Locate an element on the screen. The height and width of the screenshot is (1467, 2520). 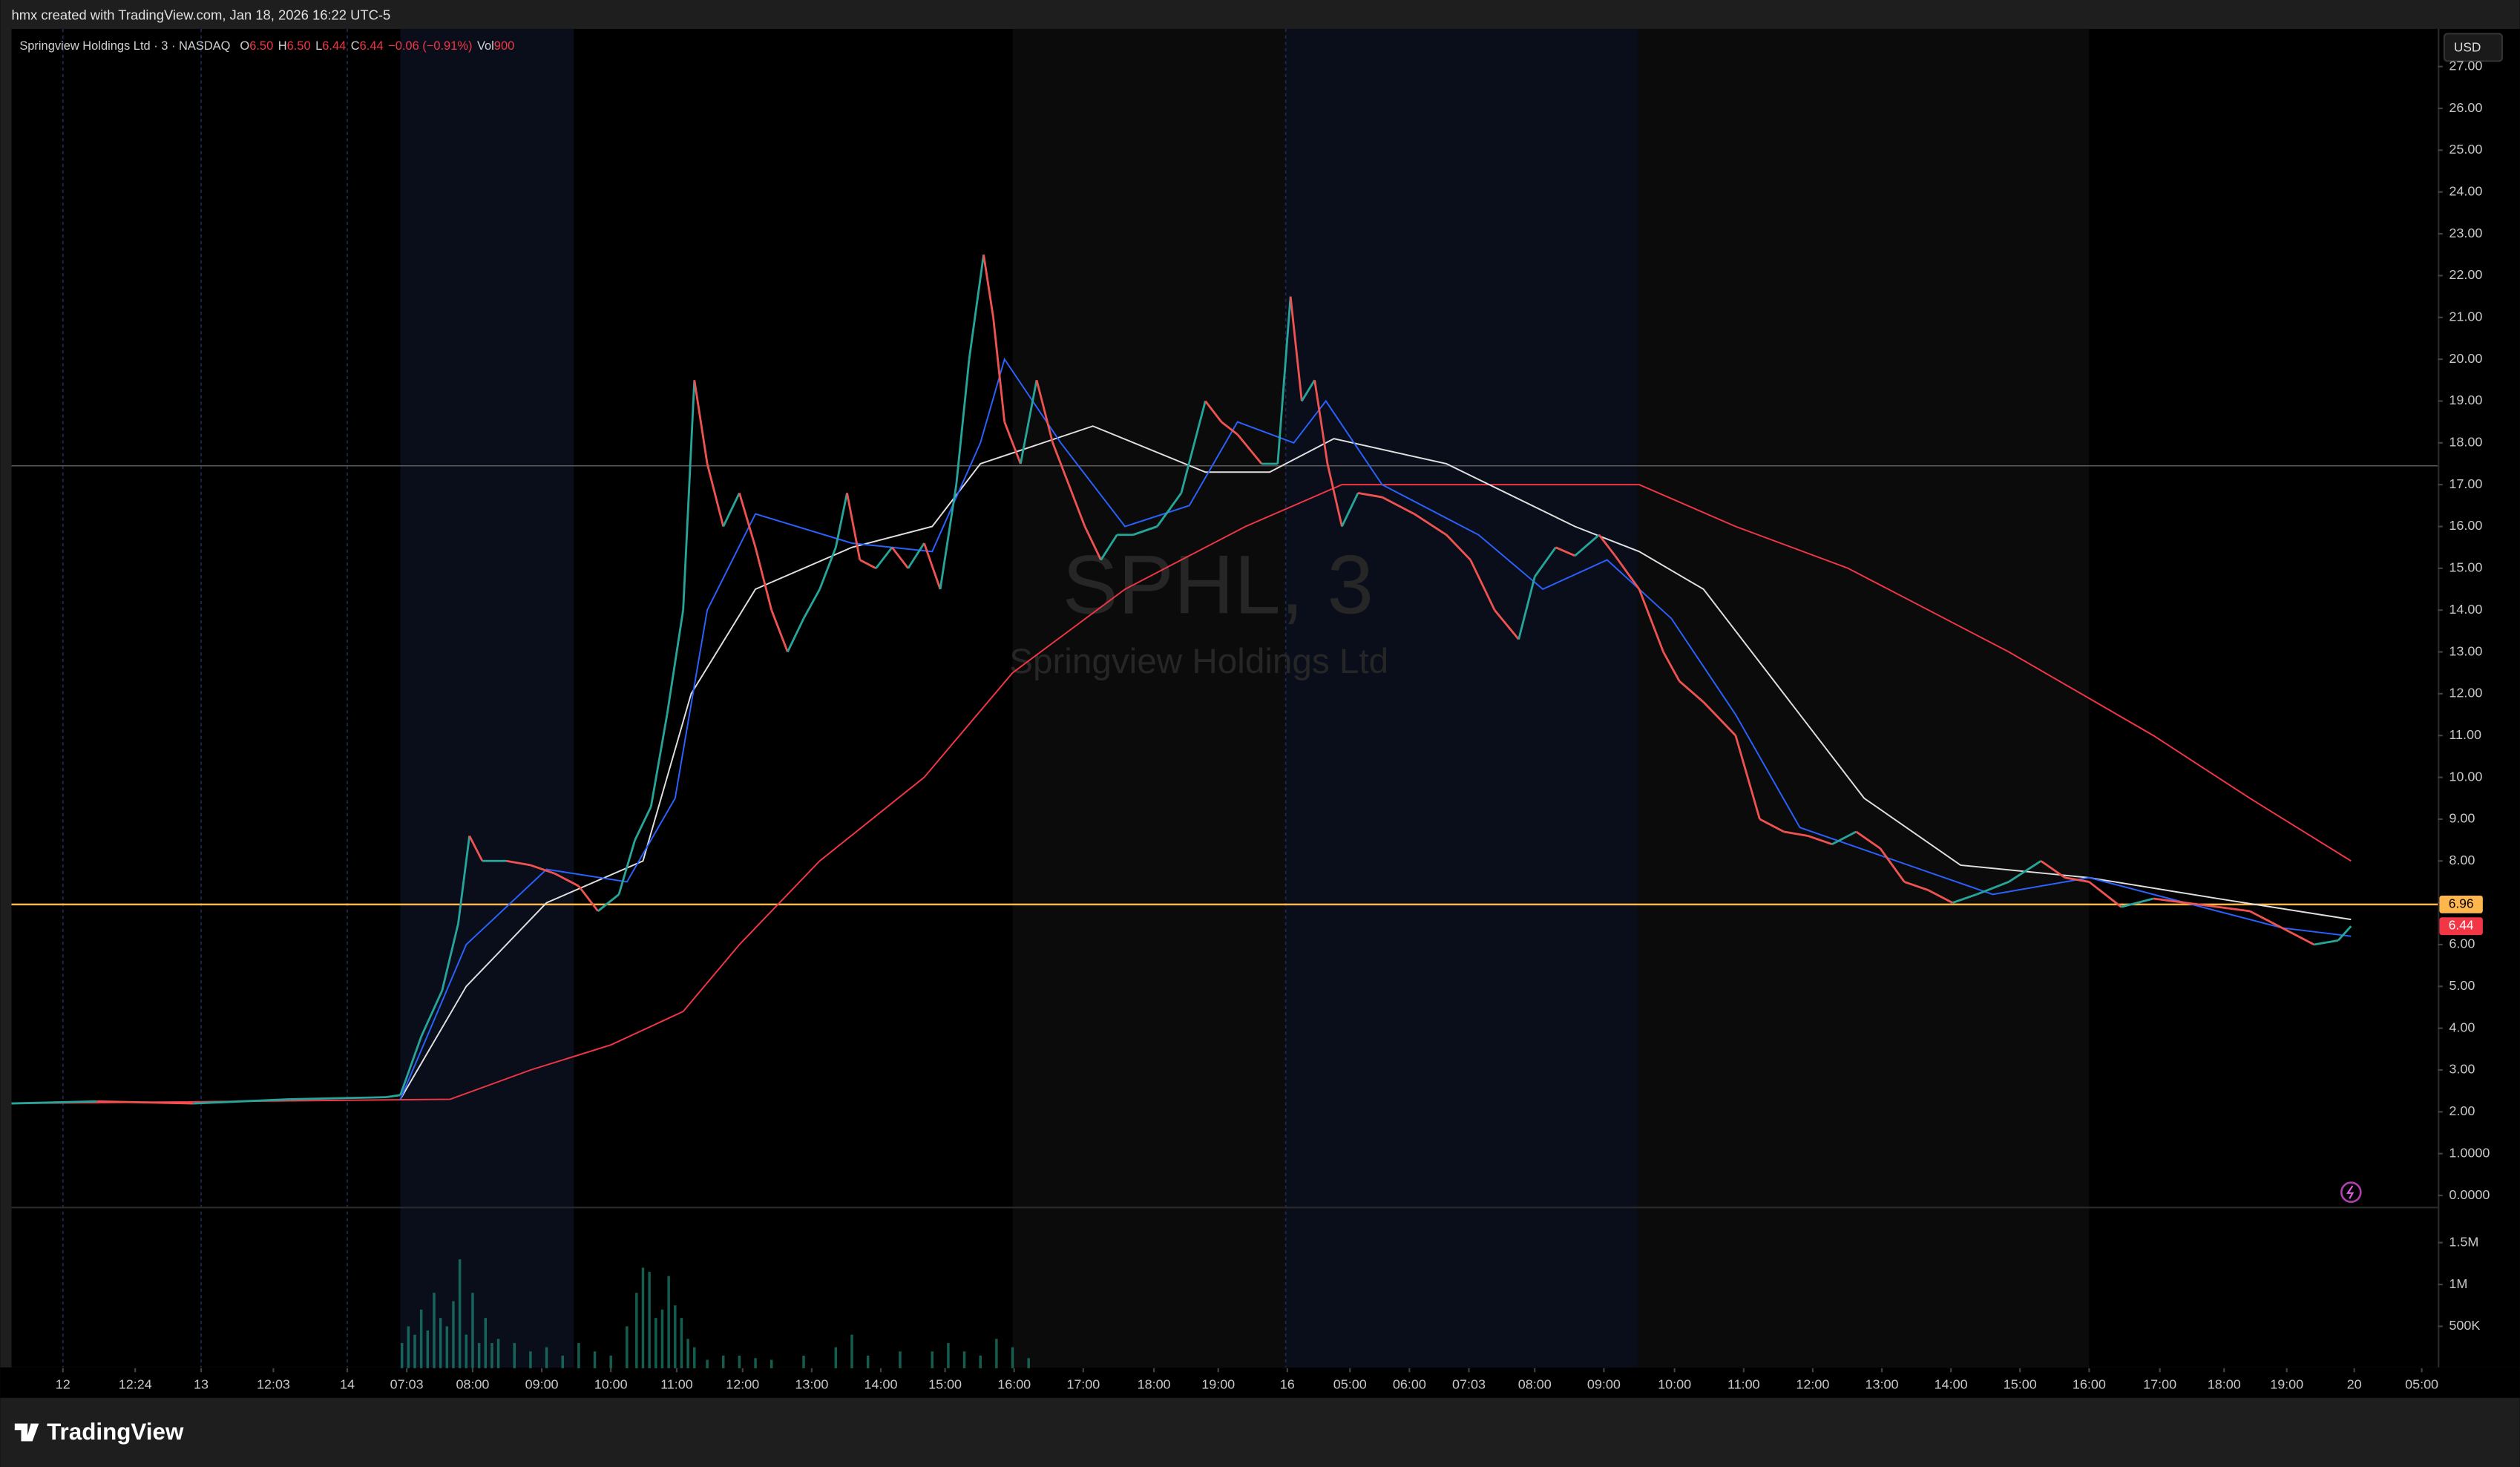
price-axis is located at coordinates (2480, 698).